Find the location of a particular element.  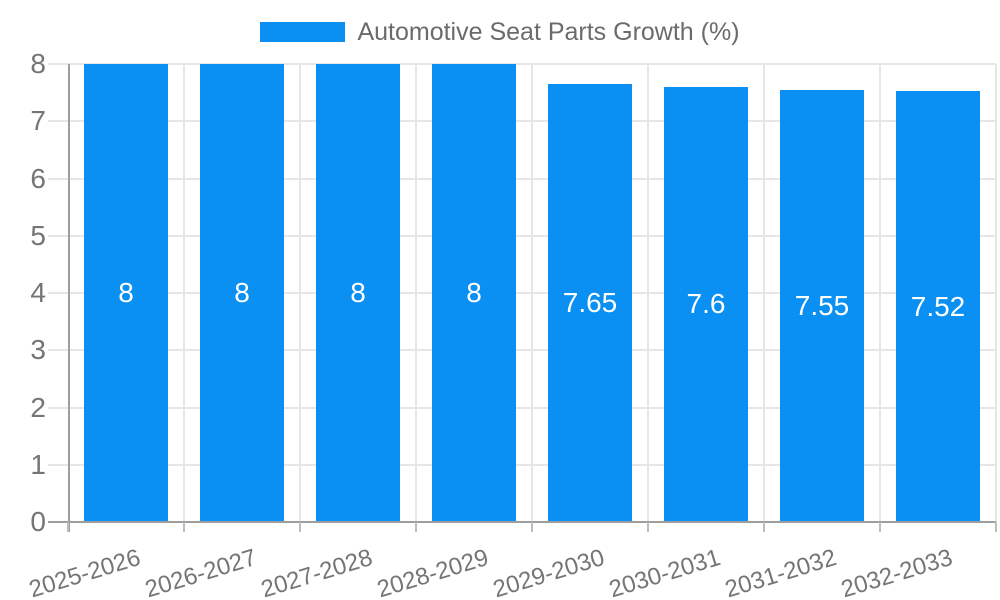

y-tick-label: 6 is located at coordinates (38, 178).